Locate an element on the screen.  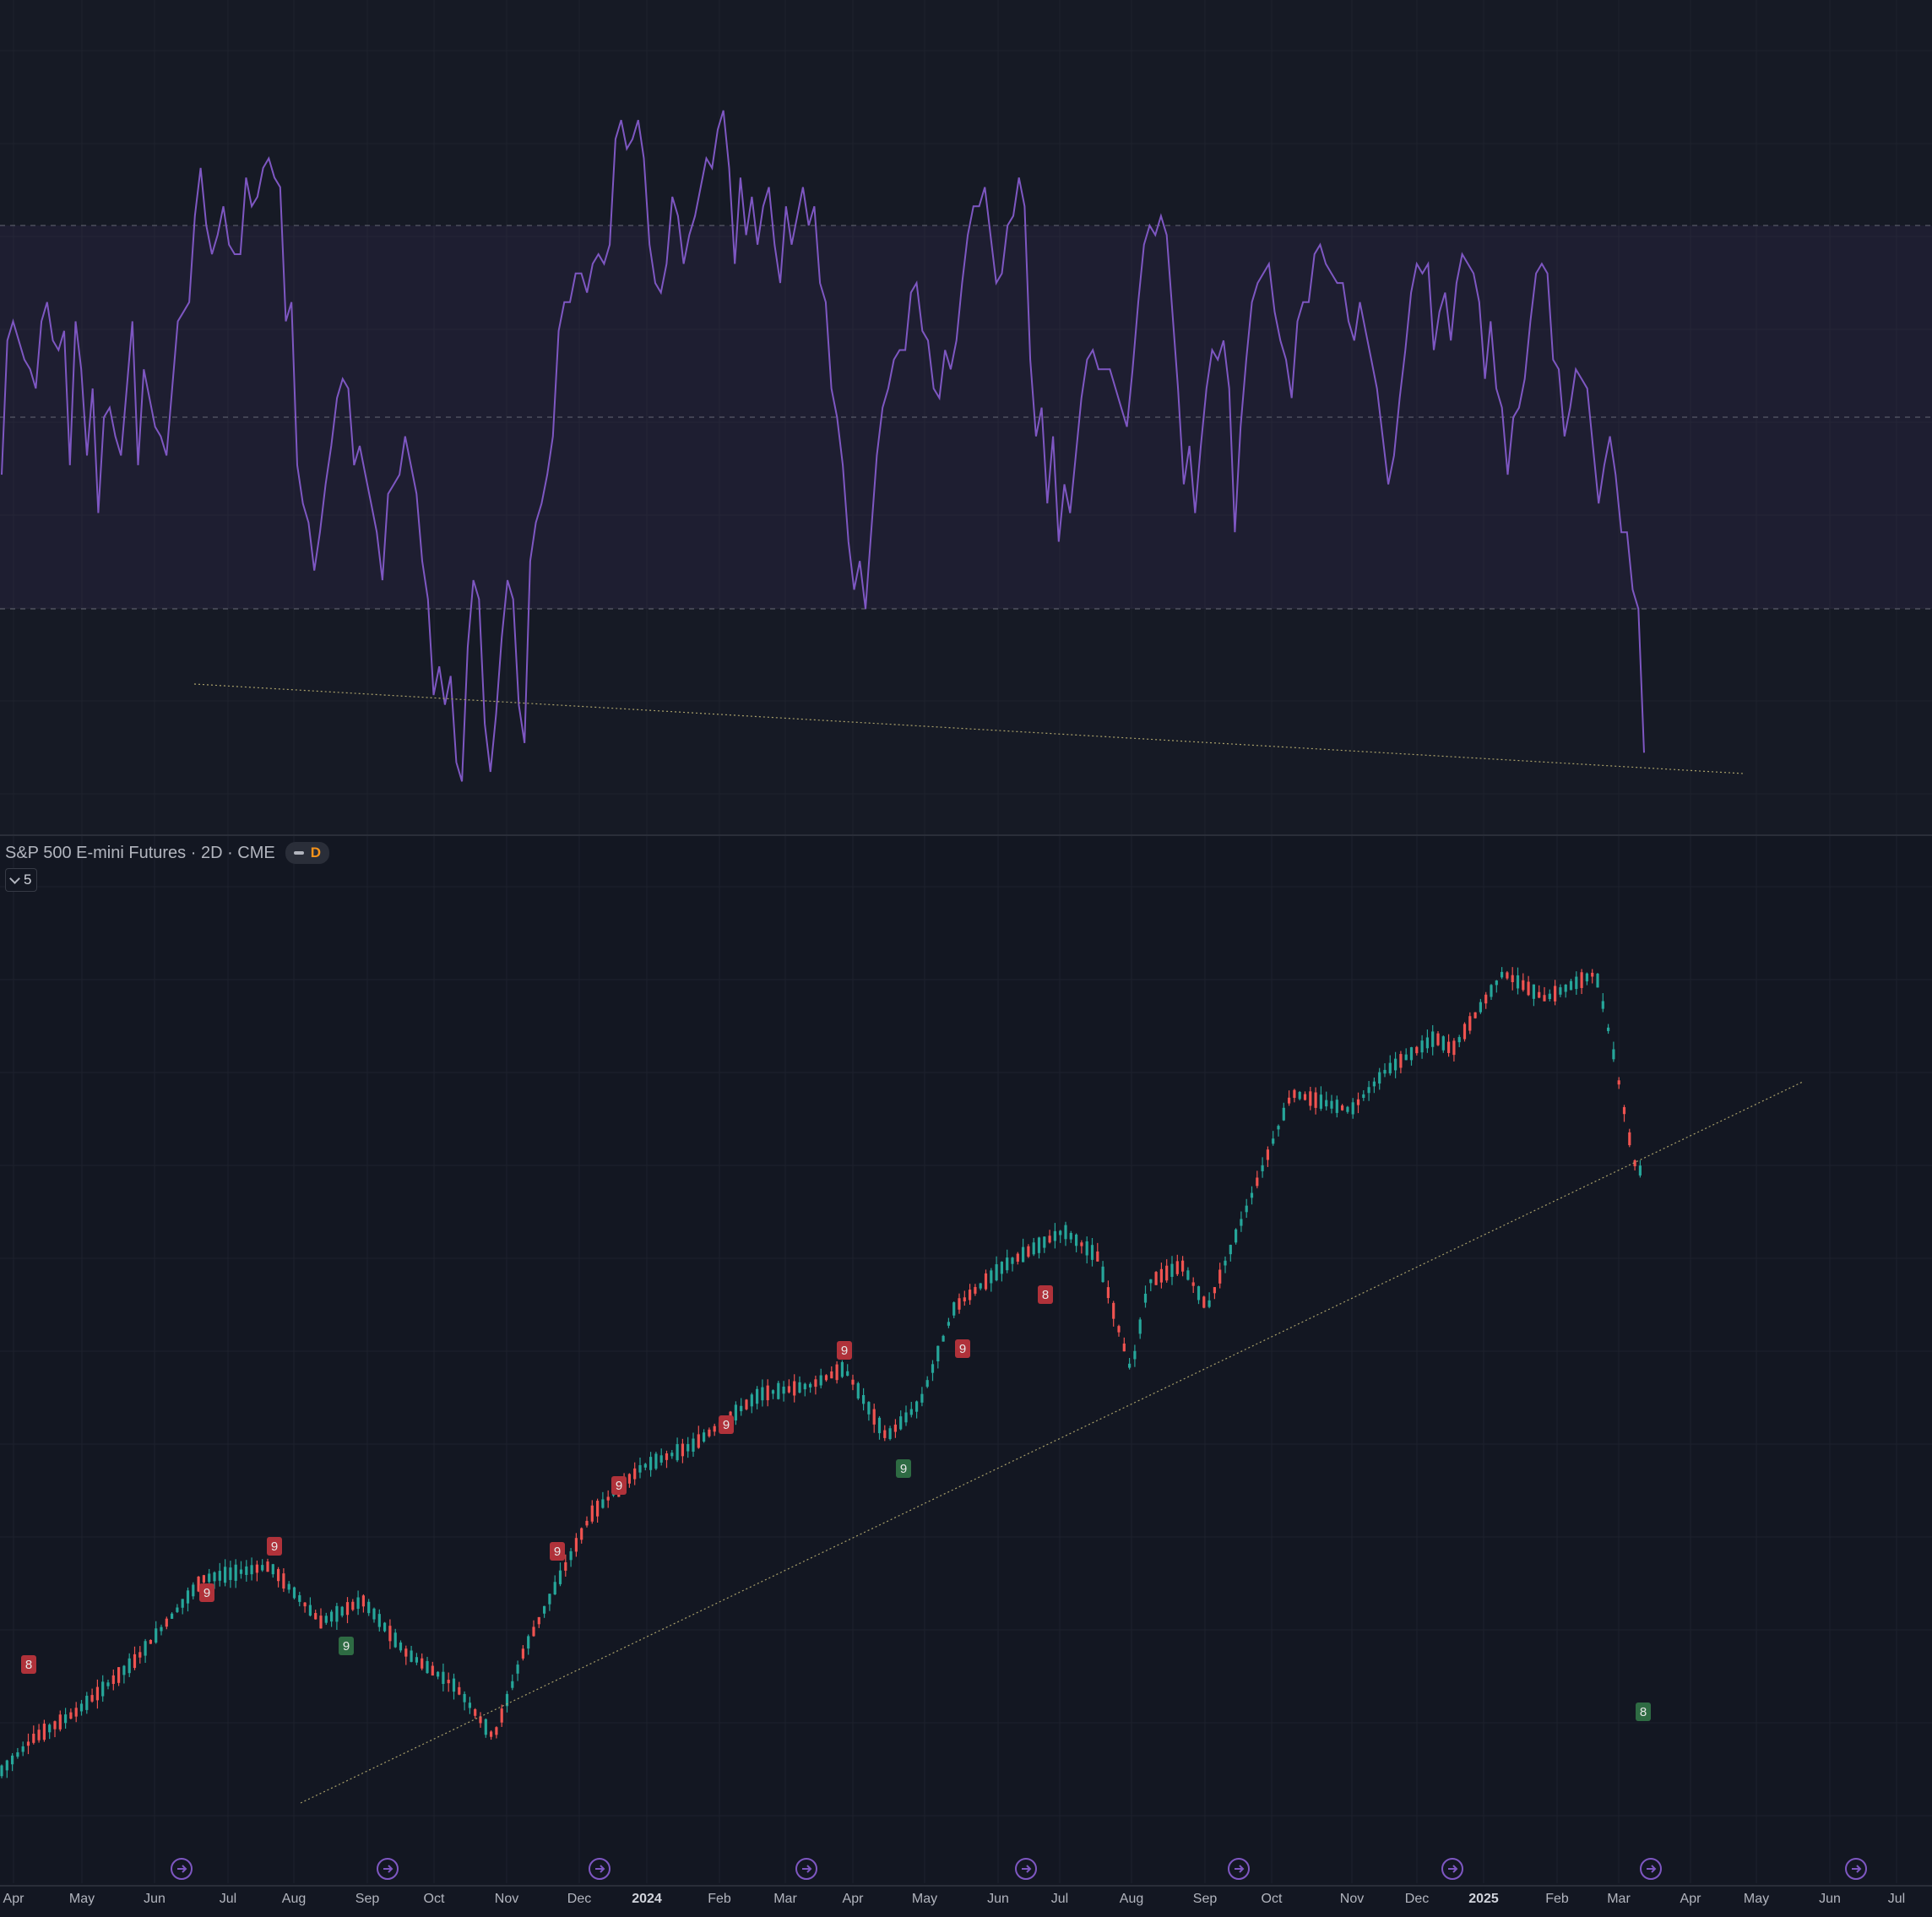
marker-label: 8 is located at coordinates (1643, 1712).